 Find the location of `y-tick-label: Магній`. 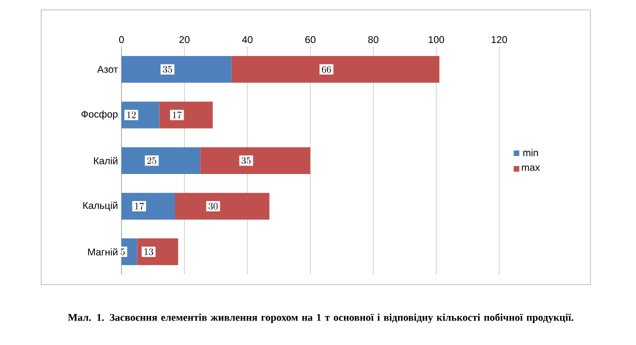

y-tick-label: Магній is located at coordinates (103, 252).